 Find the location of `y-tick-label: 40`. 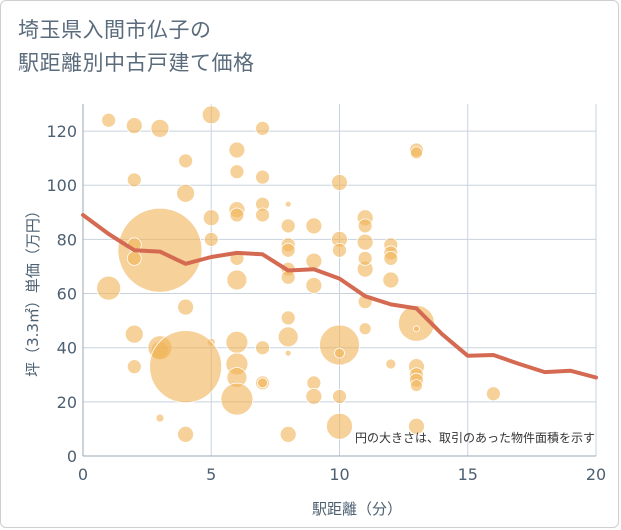

y-tick-label: 40 is located at coordinates (67, 348).